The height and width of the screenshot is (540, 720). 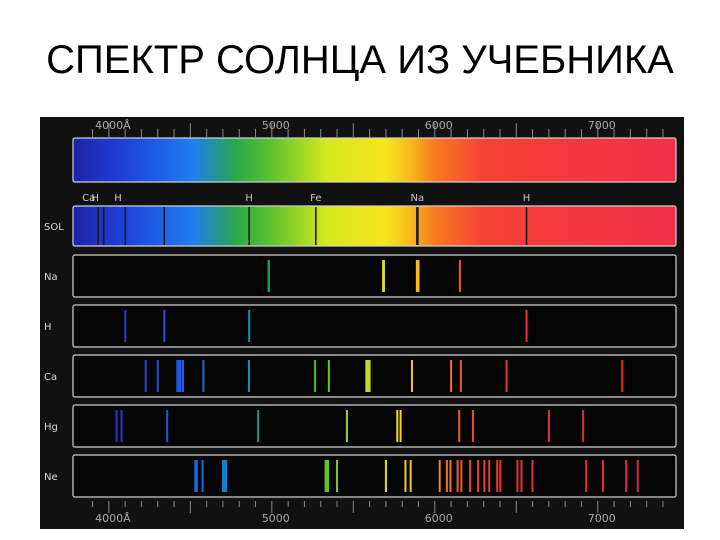 I want to click on top-axis-label: 5000, so click(x=276, y=125).